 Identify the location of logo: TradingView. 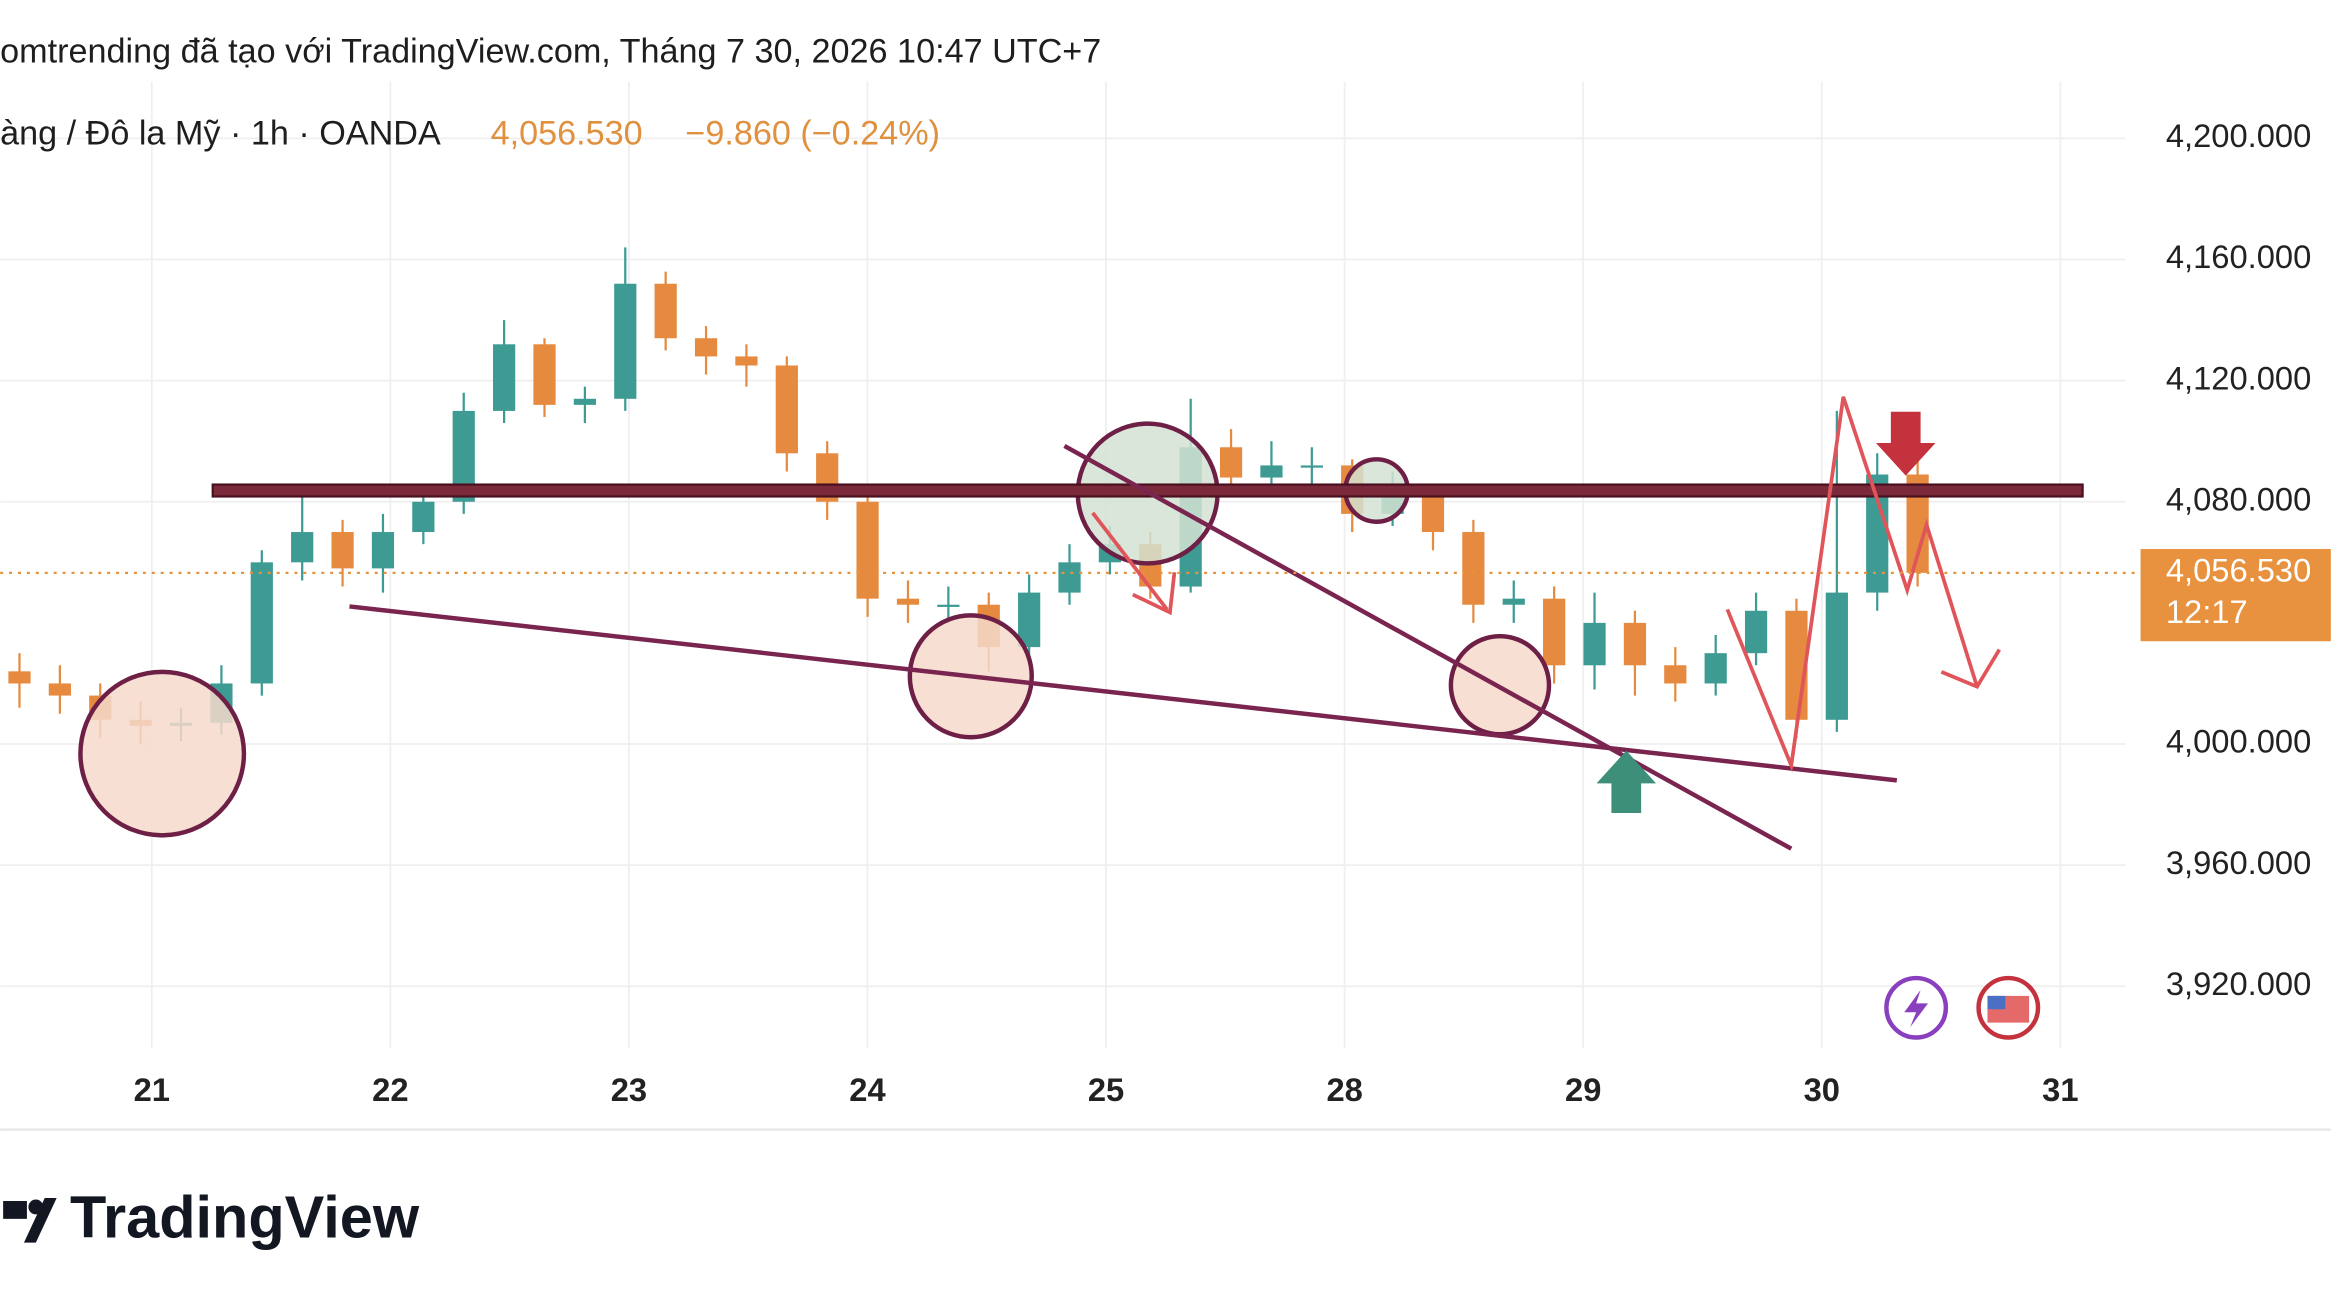
(211, 1217).